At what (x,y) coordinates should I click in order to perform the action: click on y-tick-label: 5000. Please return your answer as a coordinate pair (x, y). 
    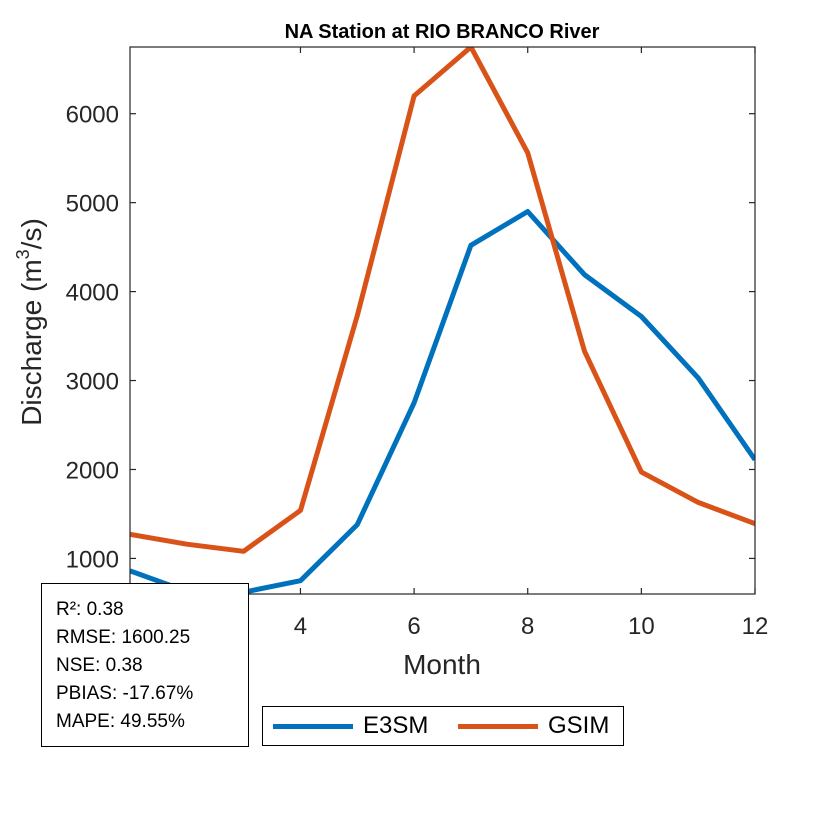
    Looking at the image, I should click on (92, 204).